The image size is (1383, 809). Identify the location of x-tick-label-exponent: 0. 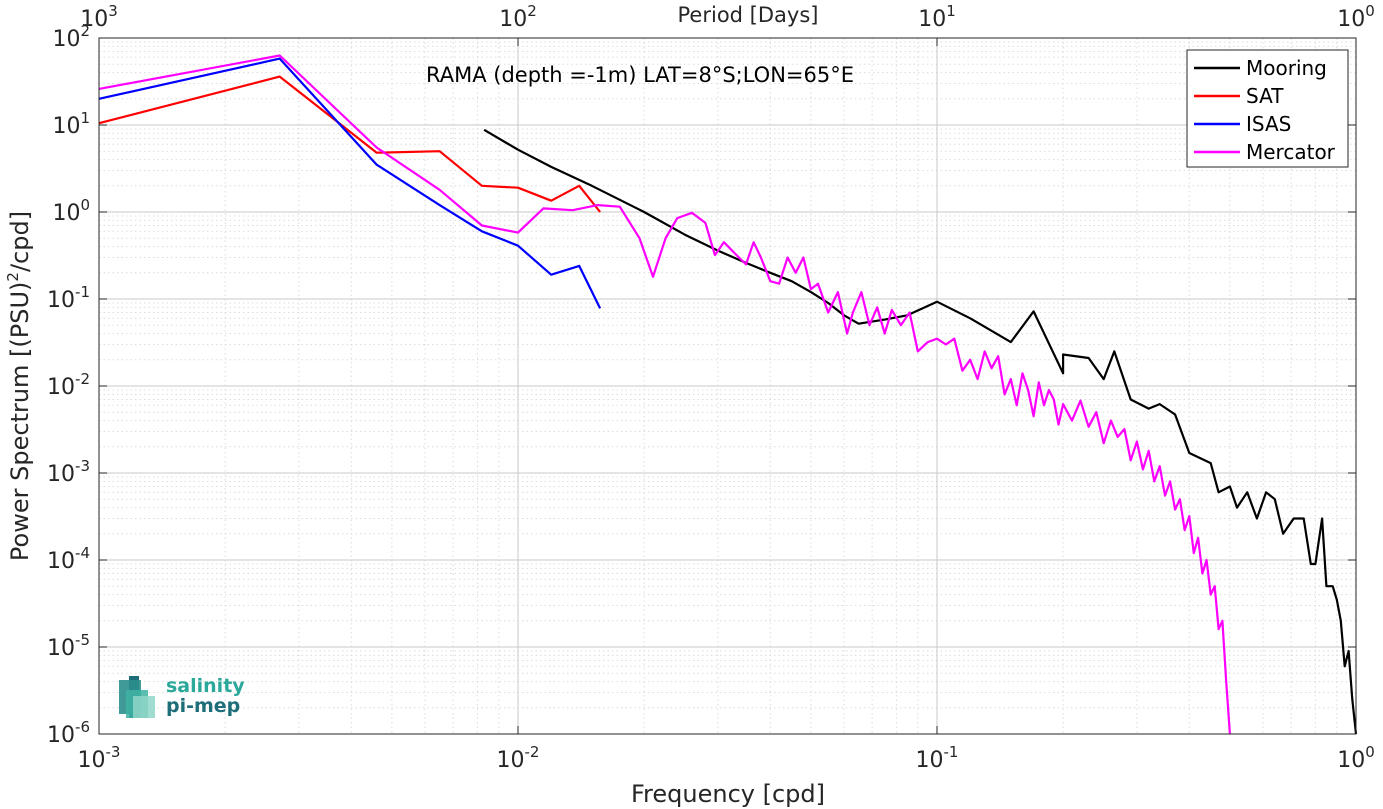
(1370, 752).